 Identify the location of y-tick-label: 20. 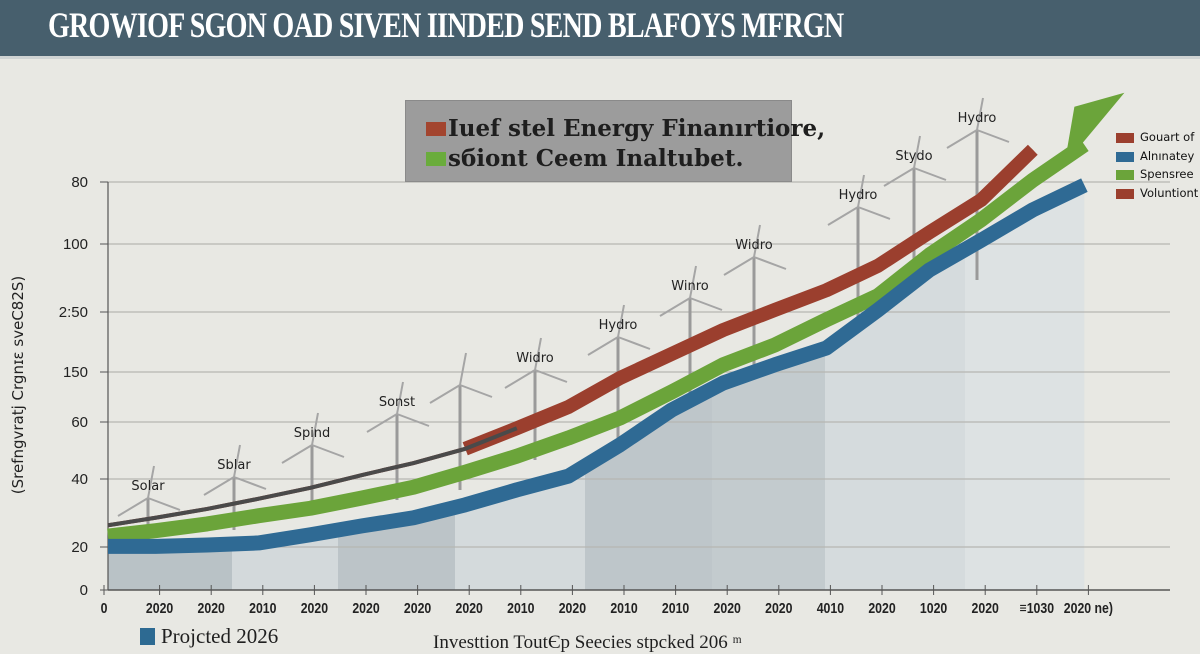
(79, 547).